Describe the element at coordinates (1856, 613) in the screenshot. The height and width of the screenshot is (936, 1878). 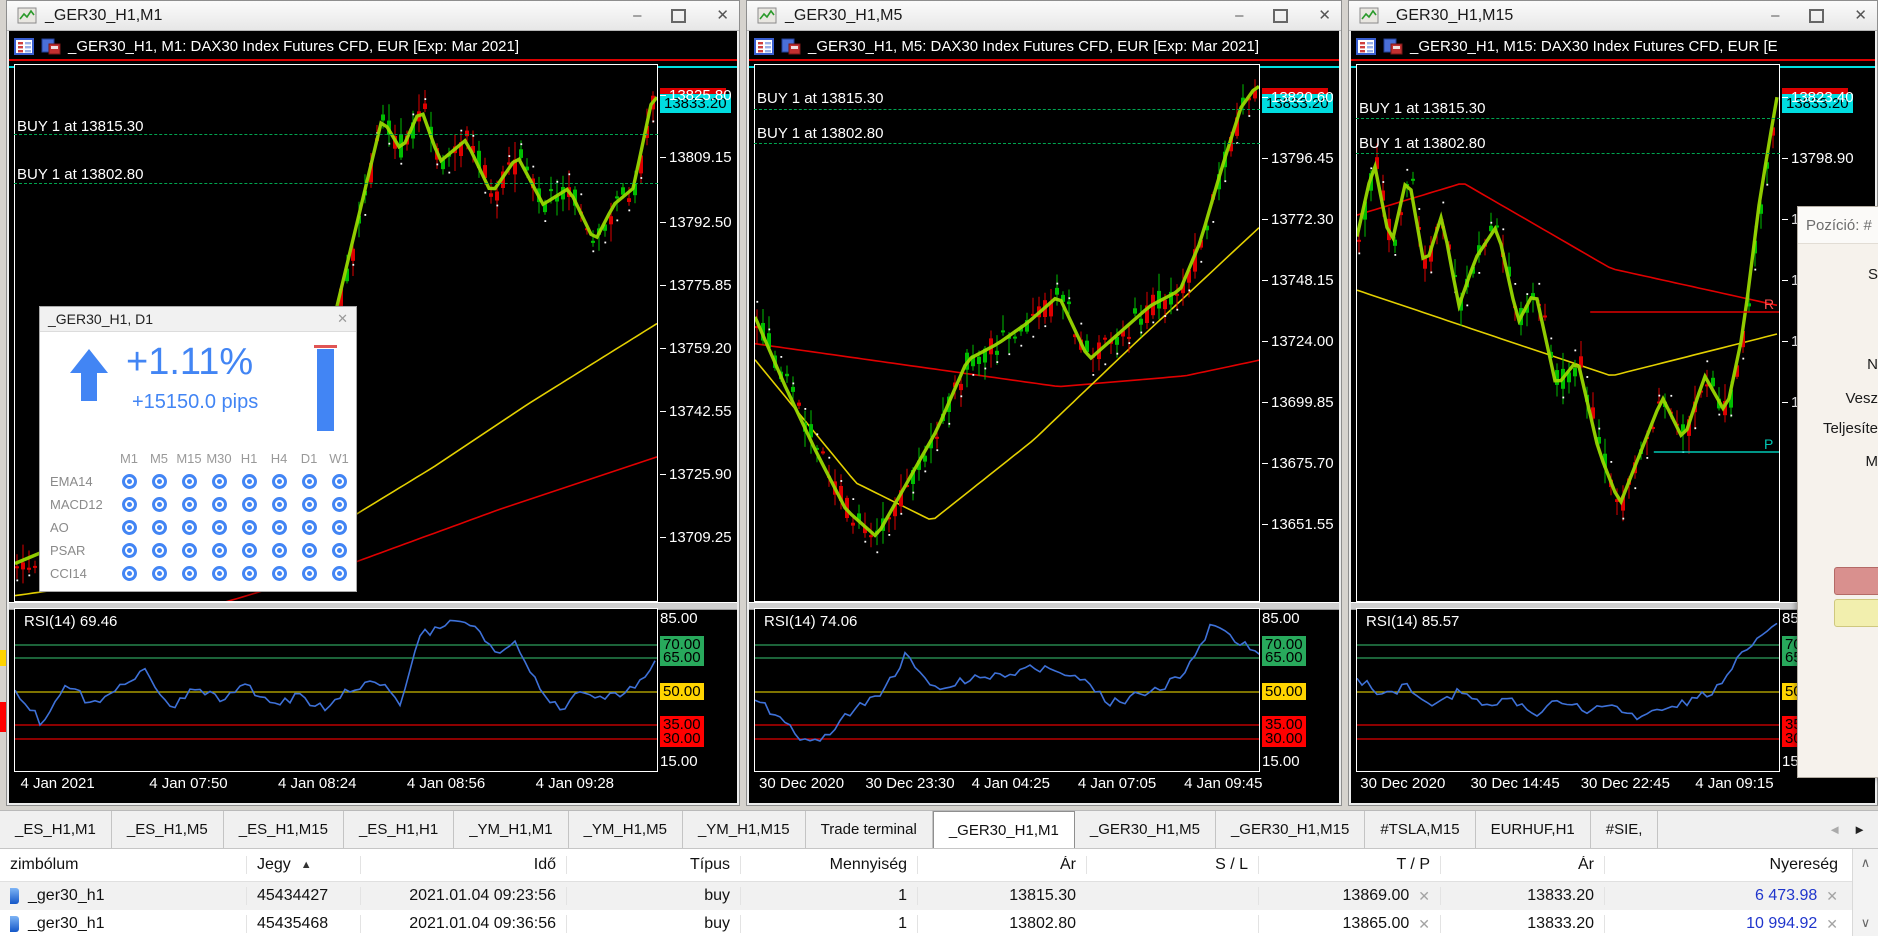
I see `position-yellow-button` at that location.